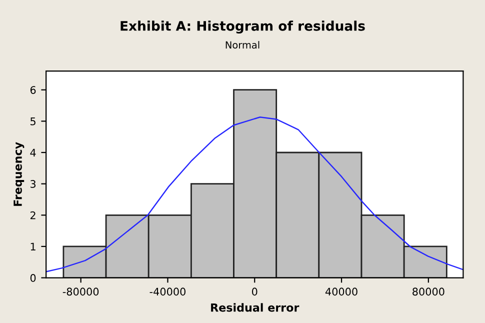 The height and width of the screenshot is (323, 485). Describe the element at coordinates (33, 246) in the screenshot. I see `y-tick-label: 1` at that location.